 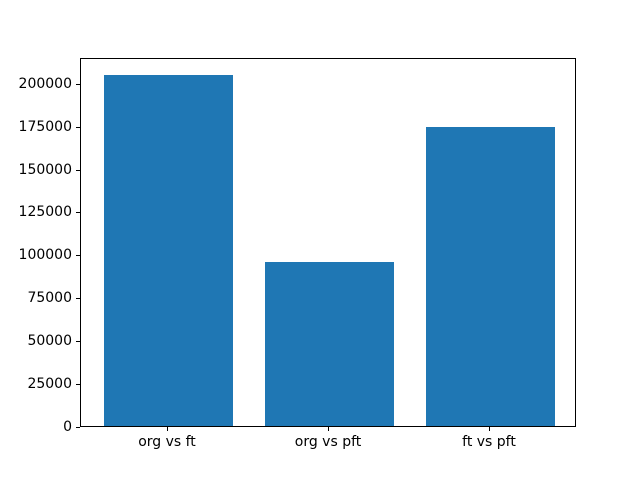 I want to click on x-tick-label-org-vs-pft: org vs pft, so click(x=328, y=442).